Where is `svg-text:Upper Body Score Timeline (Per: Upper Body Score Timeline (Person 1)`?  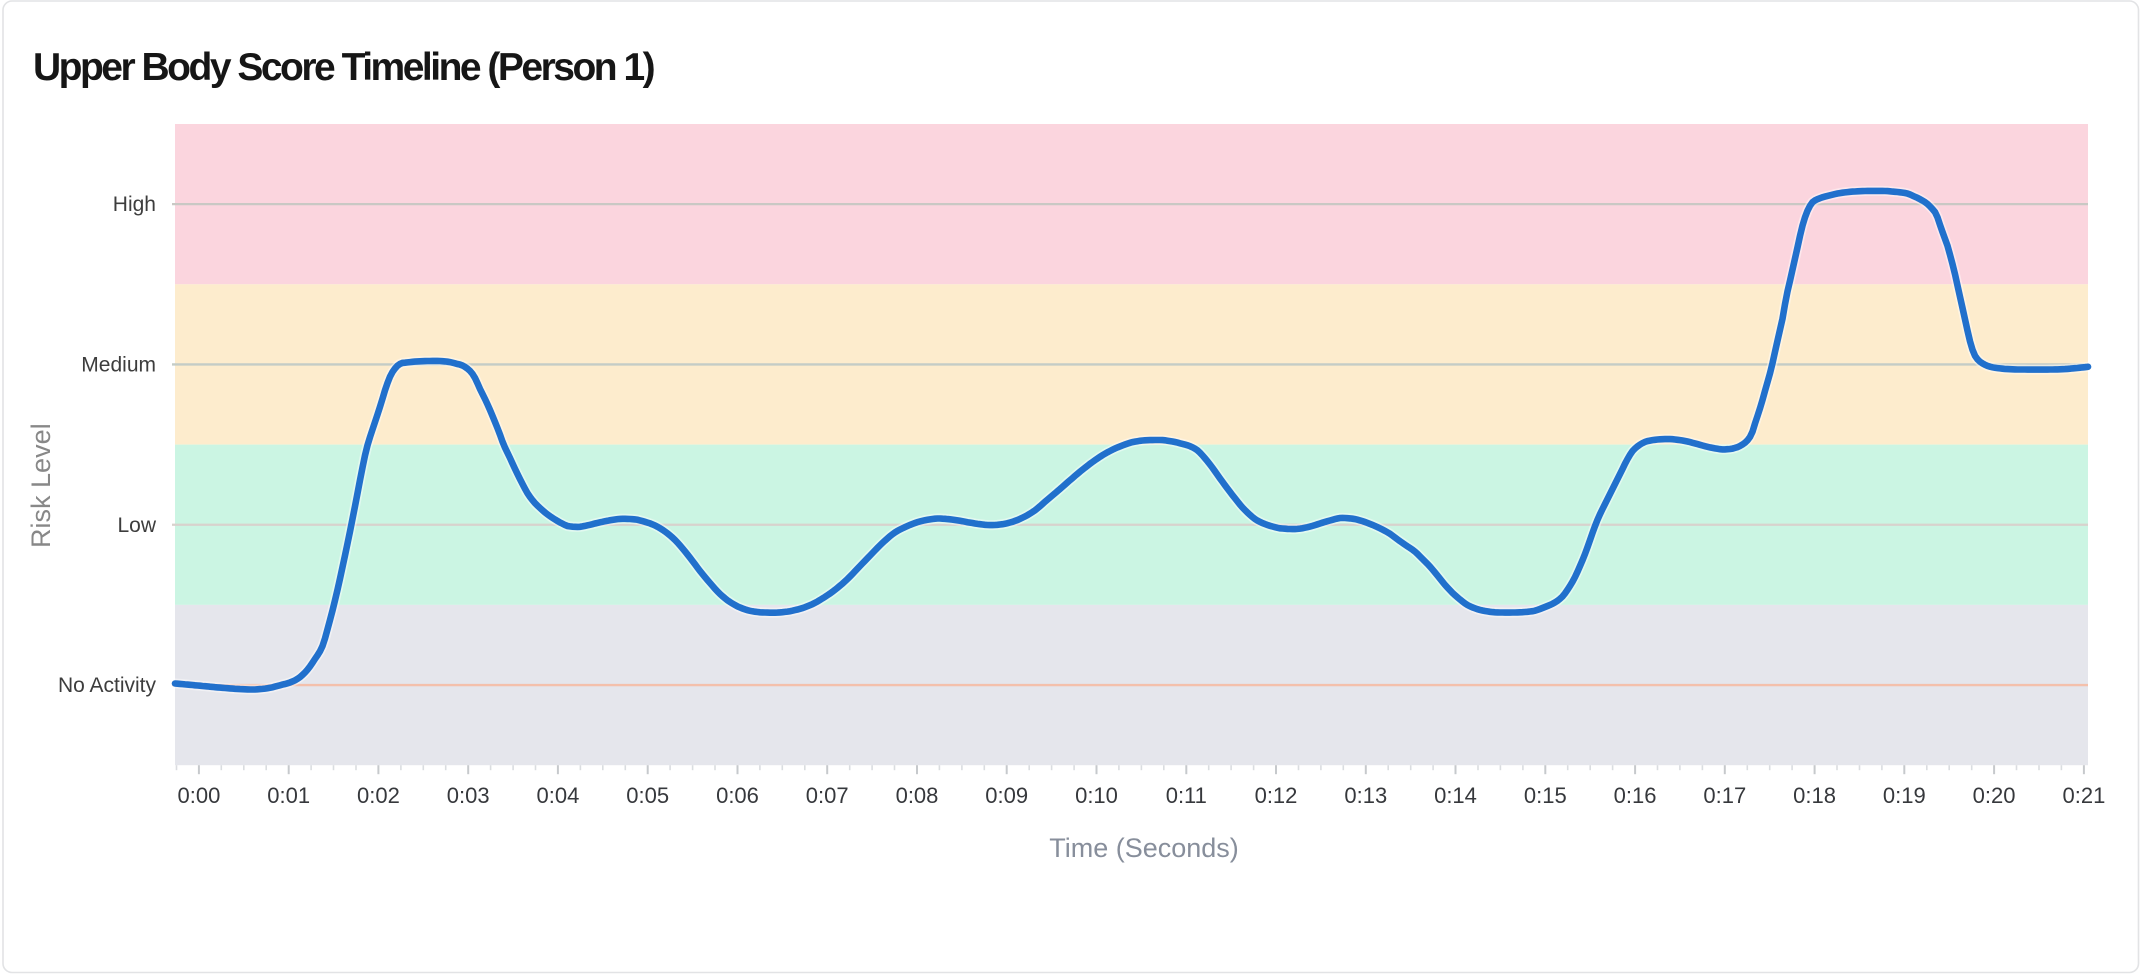
svg-text:Upper Body Score Timeline (Per: Upper Body Score Timeline (Person 1) is located at coordinates (344, 67).